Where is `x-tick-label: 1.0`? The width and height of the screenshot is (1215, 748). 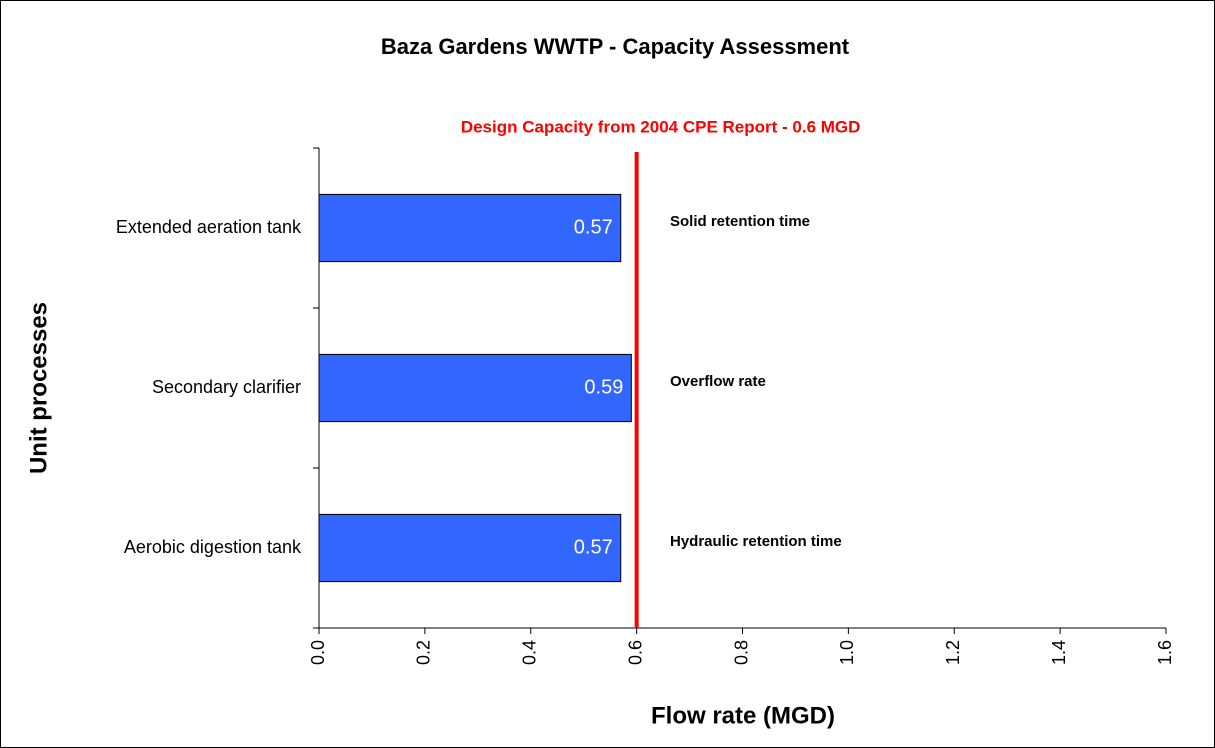 x-tick-label: 1.0 is located at coordinates (847, 652).